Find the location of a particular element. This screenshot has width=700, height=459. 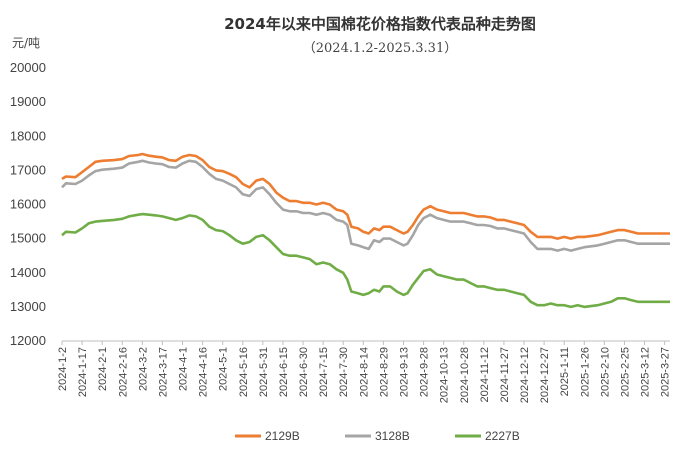

x-tick-label: 2025-3-12 is located at coordinates (646, 372).